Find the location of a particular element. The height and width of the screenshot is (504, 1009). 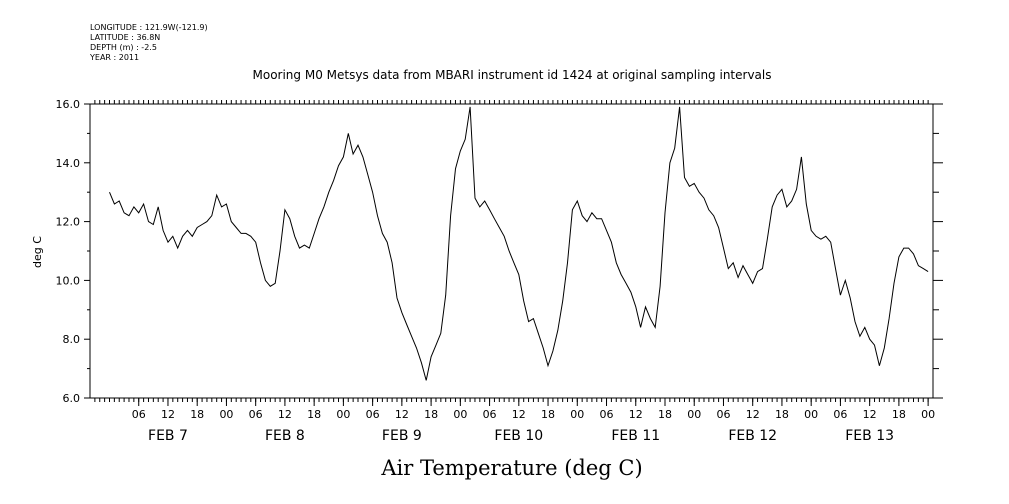

y-tick-label: 6.0 is located at coordinates (72, 398).